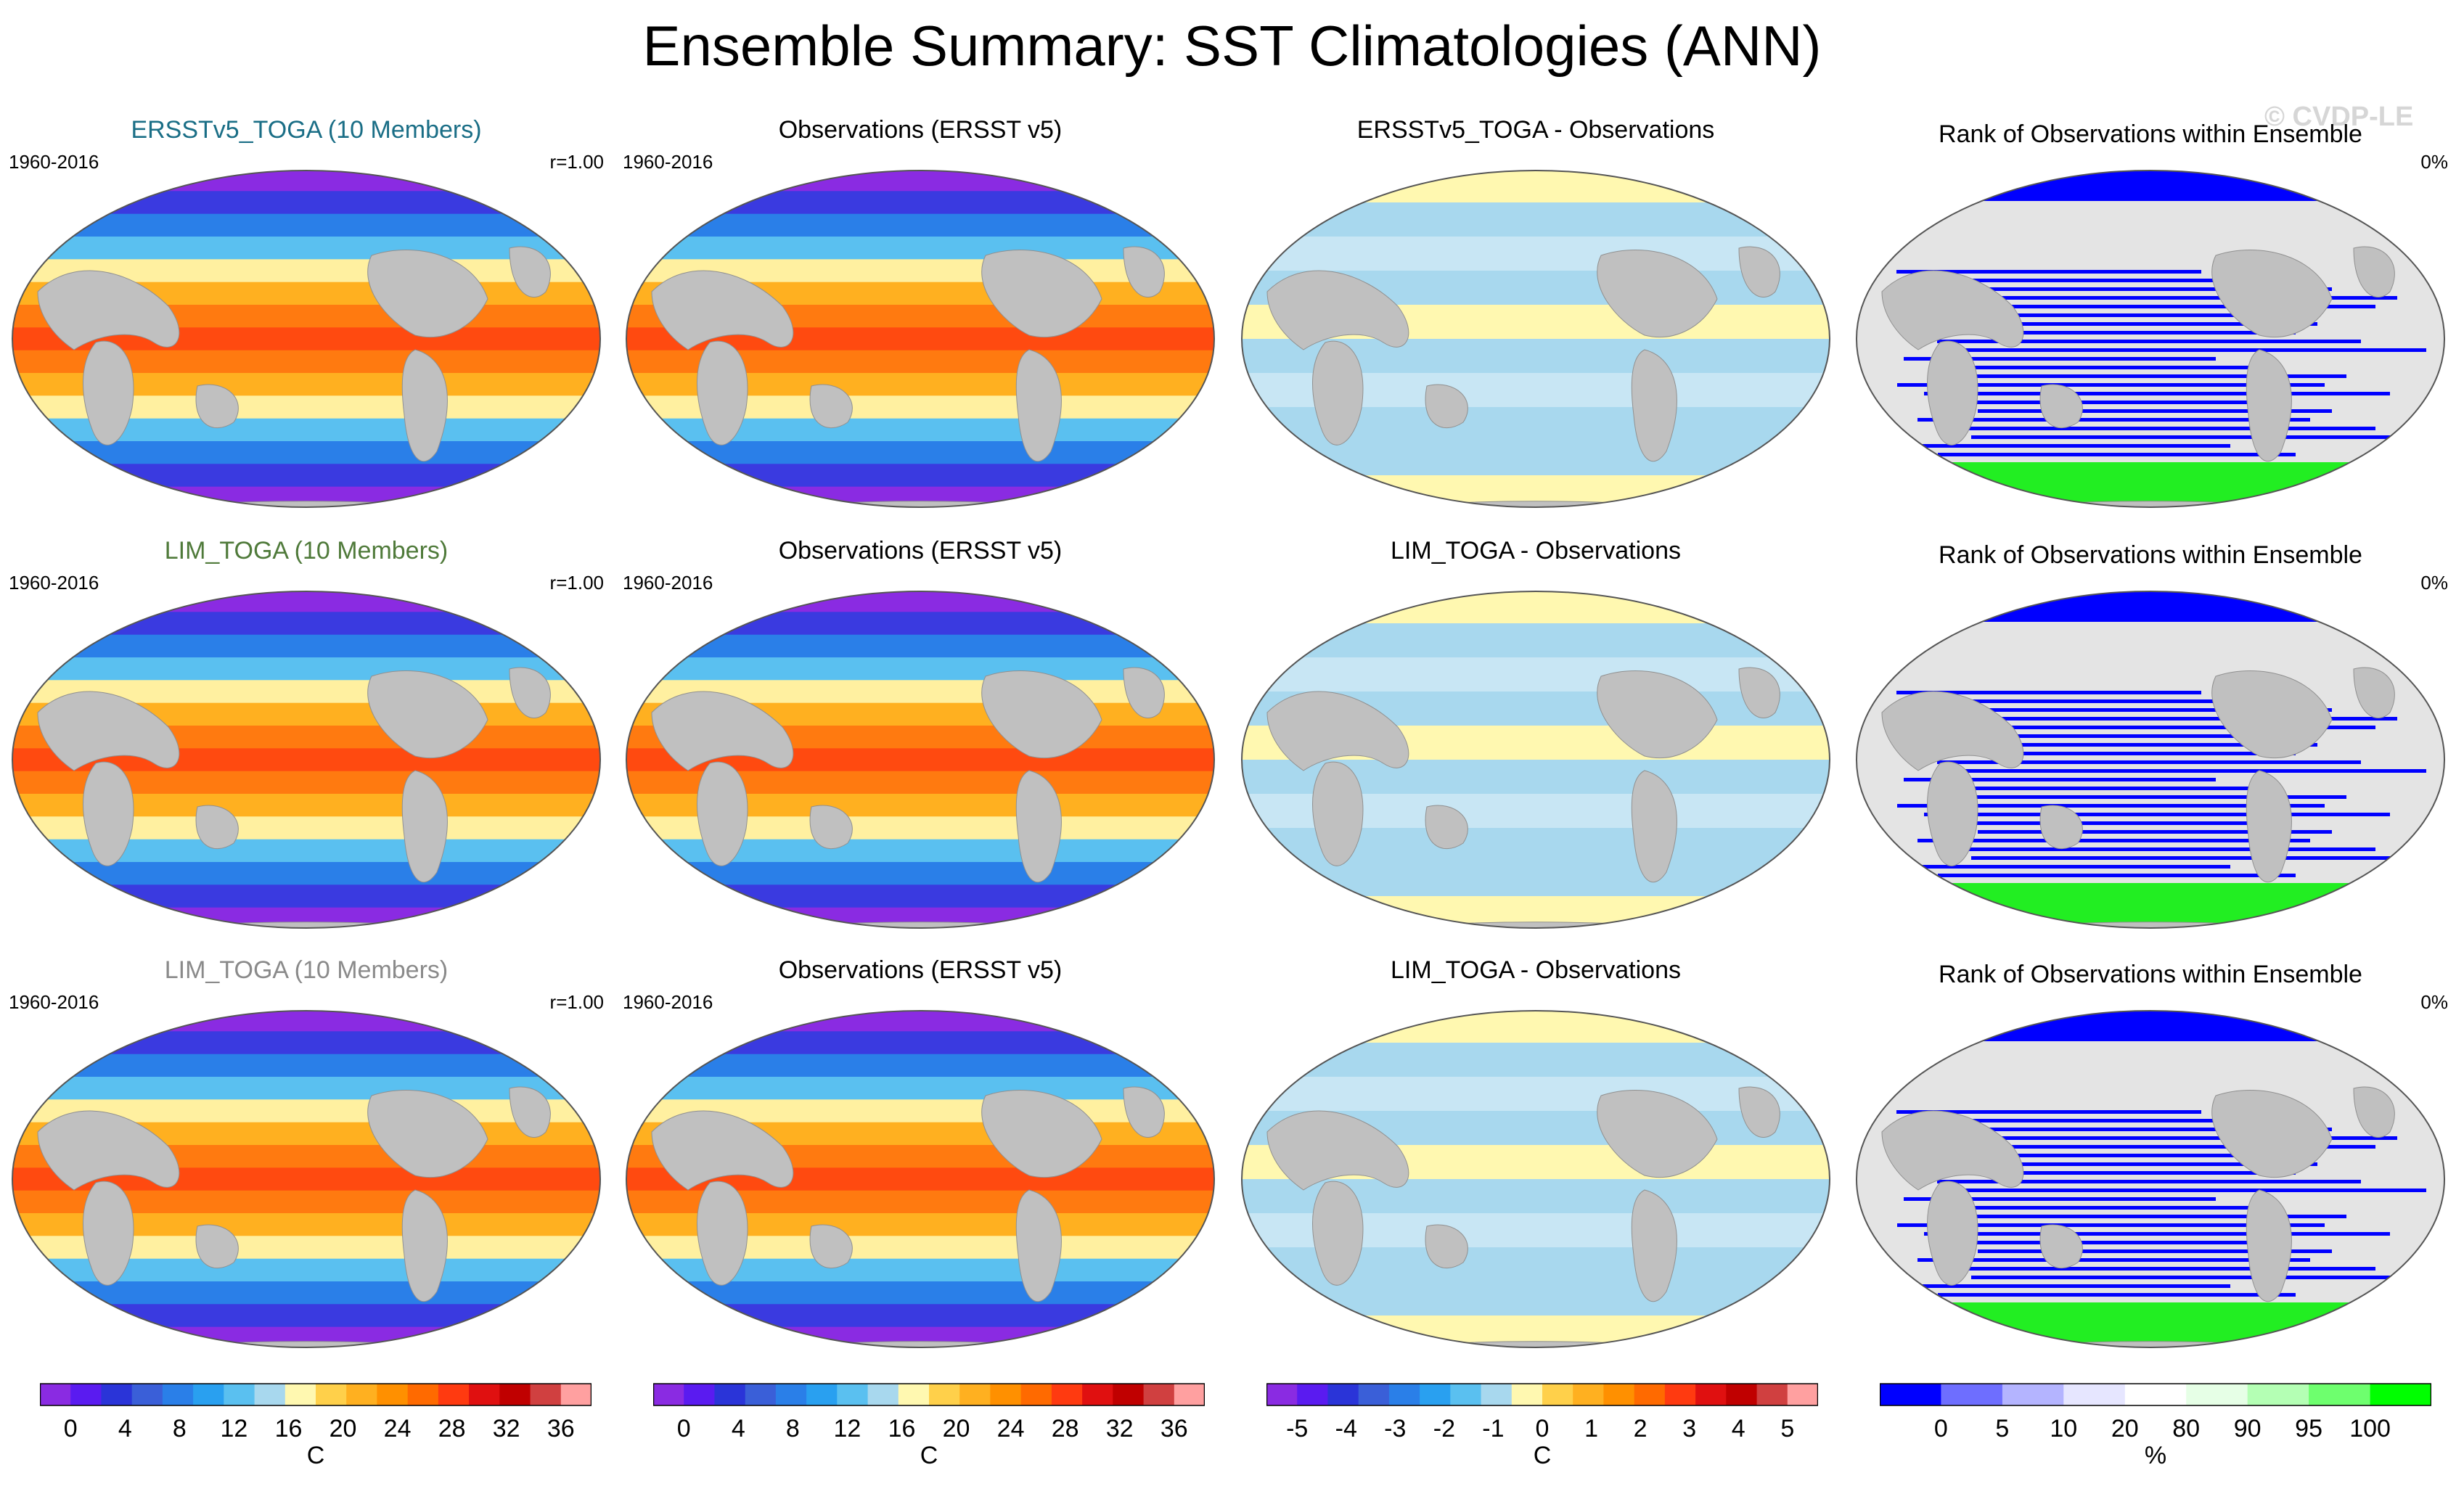 The image size is (2464, 1486). I want to click on map-panel: LIM_TOGA - Observations, so click(1535, 733).